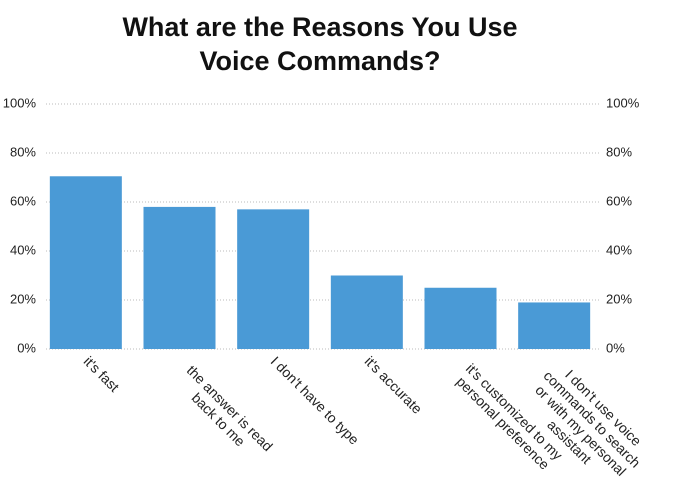 This screenshot has height=494, width=699. What do you see at coordinates (23, 298) in the screenshot?
I see `y-tick-label: 20%` at bounding box center [23, 298].